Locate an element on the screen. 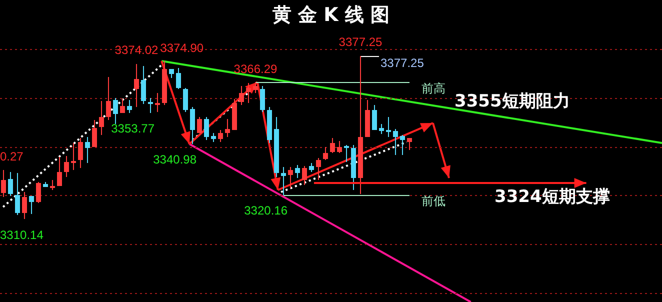 The image size is (662, 302). annotation: 3374.02 is located at coordinates (136, 49).